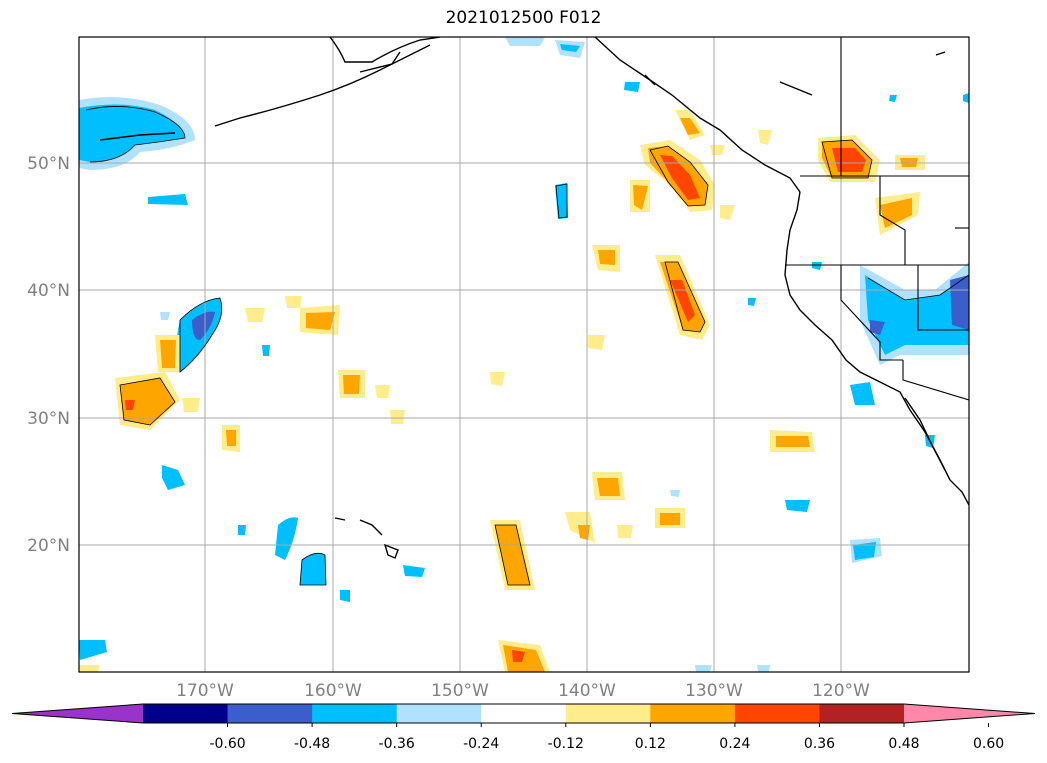 The width and height of the screenshot is (1047, 763). Describe the element at coordinates (587, 691) in the screenshot. I see `lon-label-140w: 140°W` at that location.